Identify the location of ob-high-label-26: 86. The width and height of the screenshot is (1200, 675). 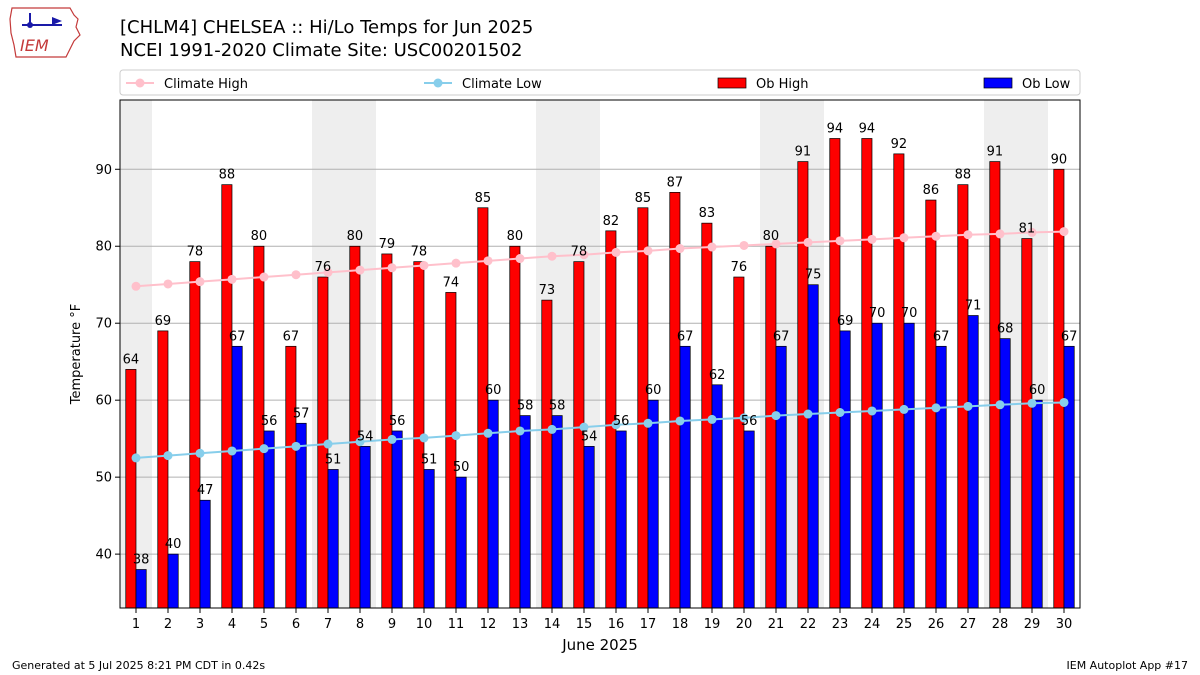
(931, 190).